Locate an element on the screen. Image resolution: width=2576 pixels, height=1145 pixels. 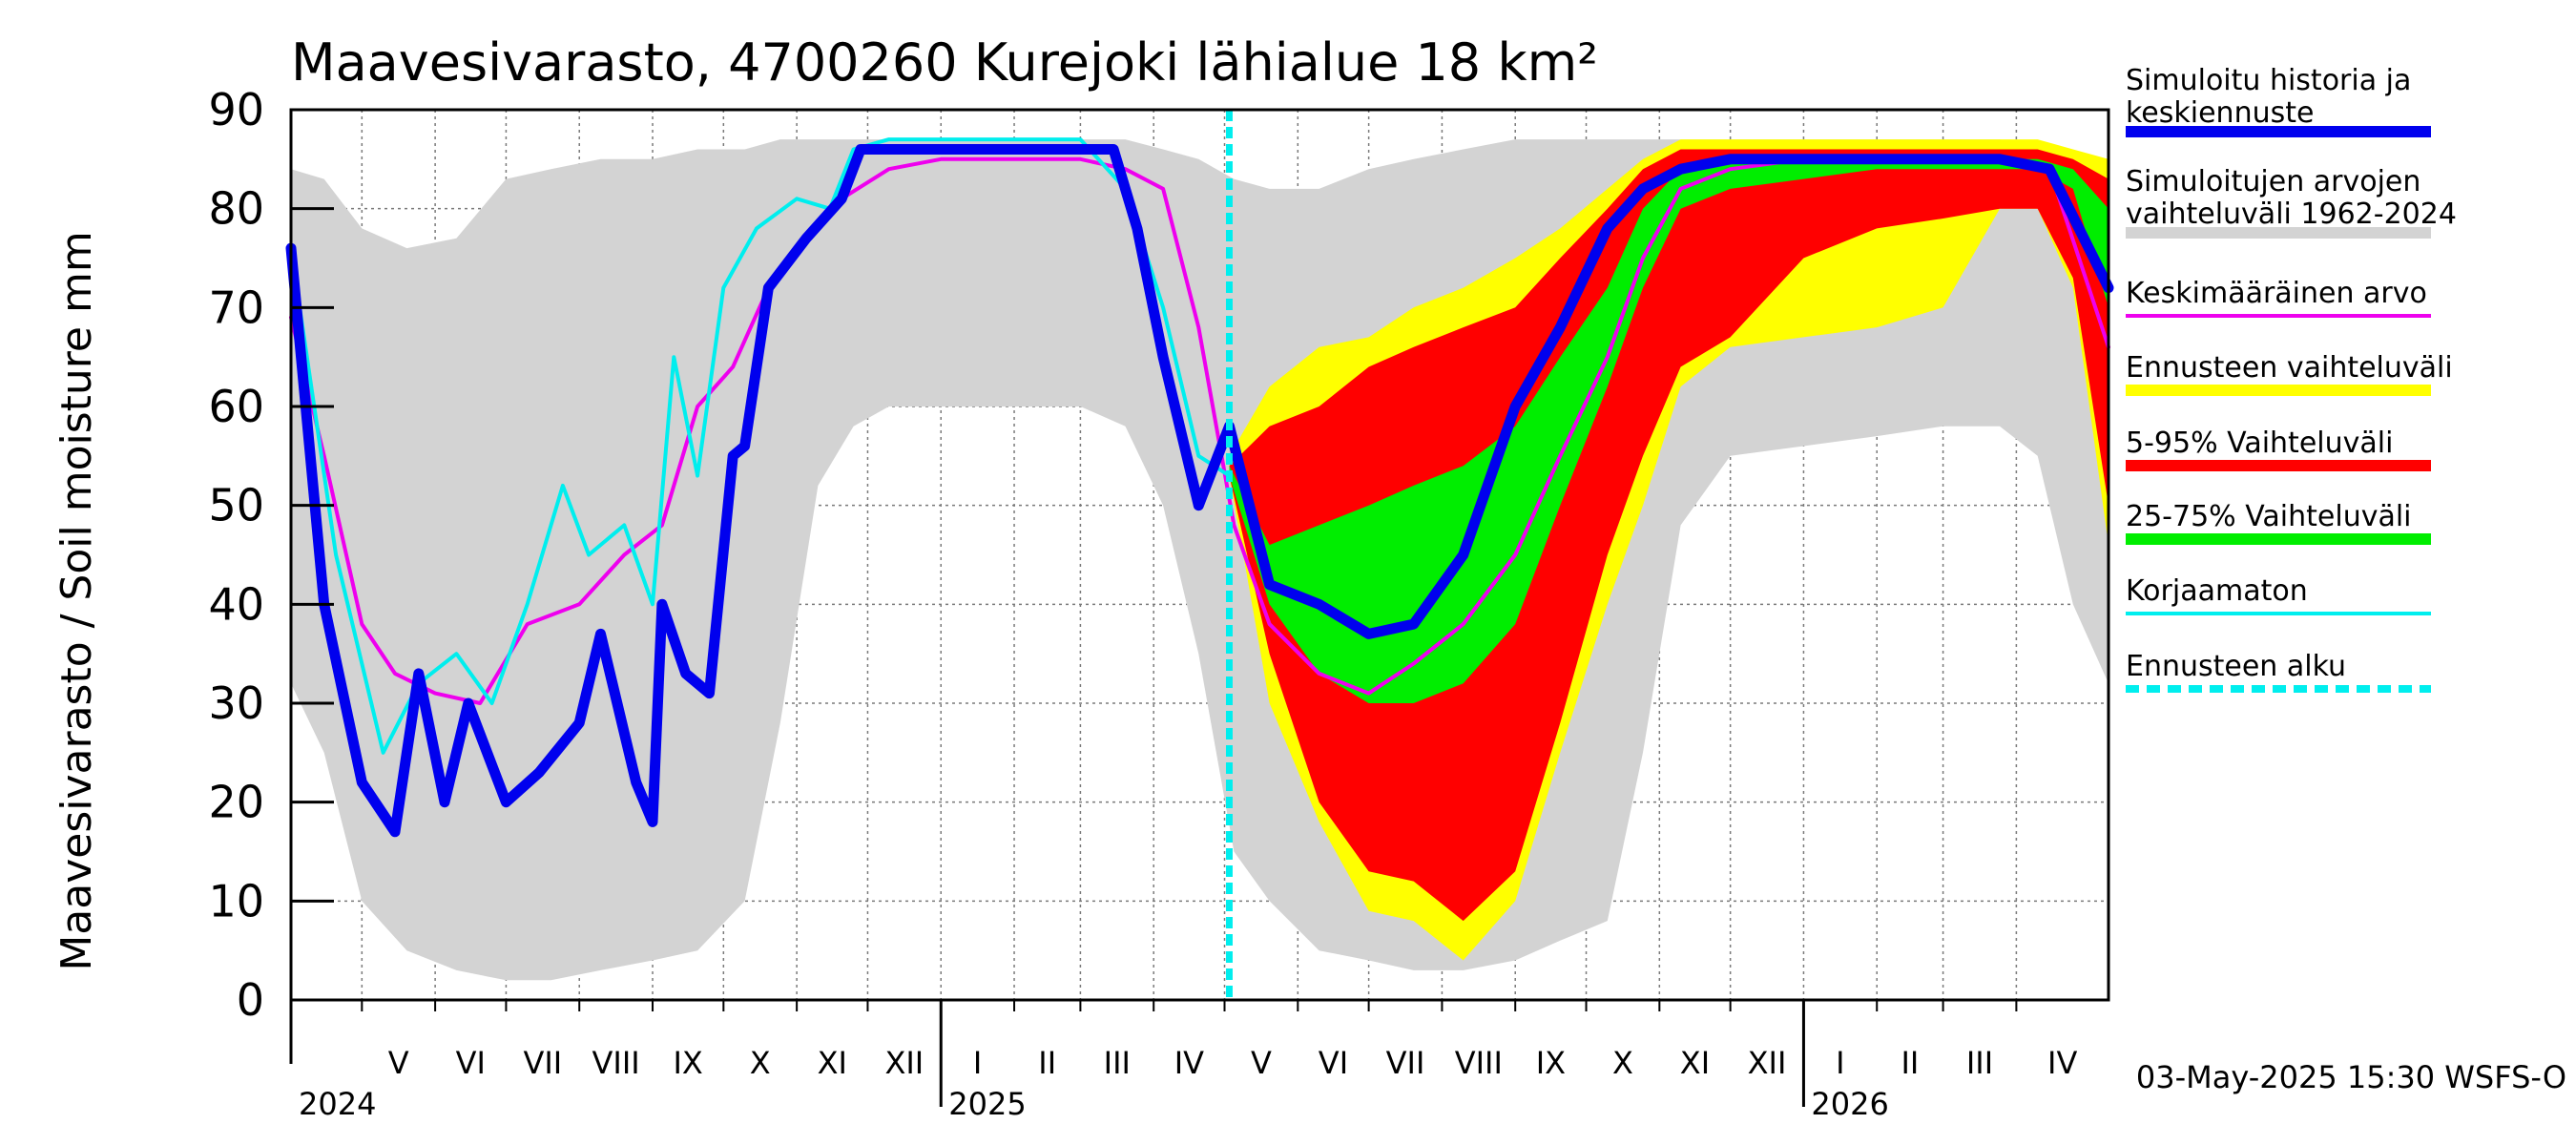
legend-label-1-line2: vaihteluväli 1962-2024 is located at coordinates (2291, 214).